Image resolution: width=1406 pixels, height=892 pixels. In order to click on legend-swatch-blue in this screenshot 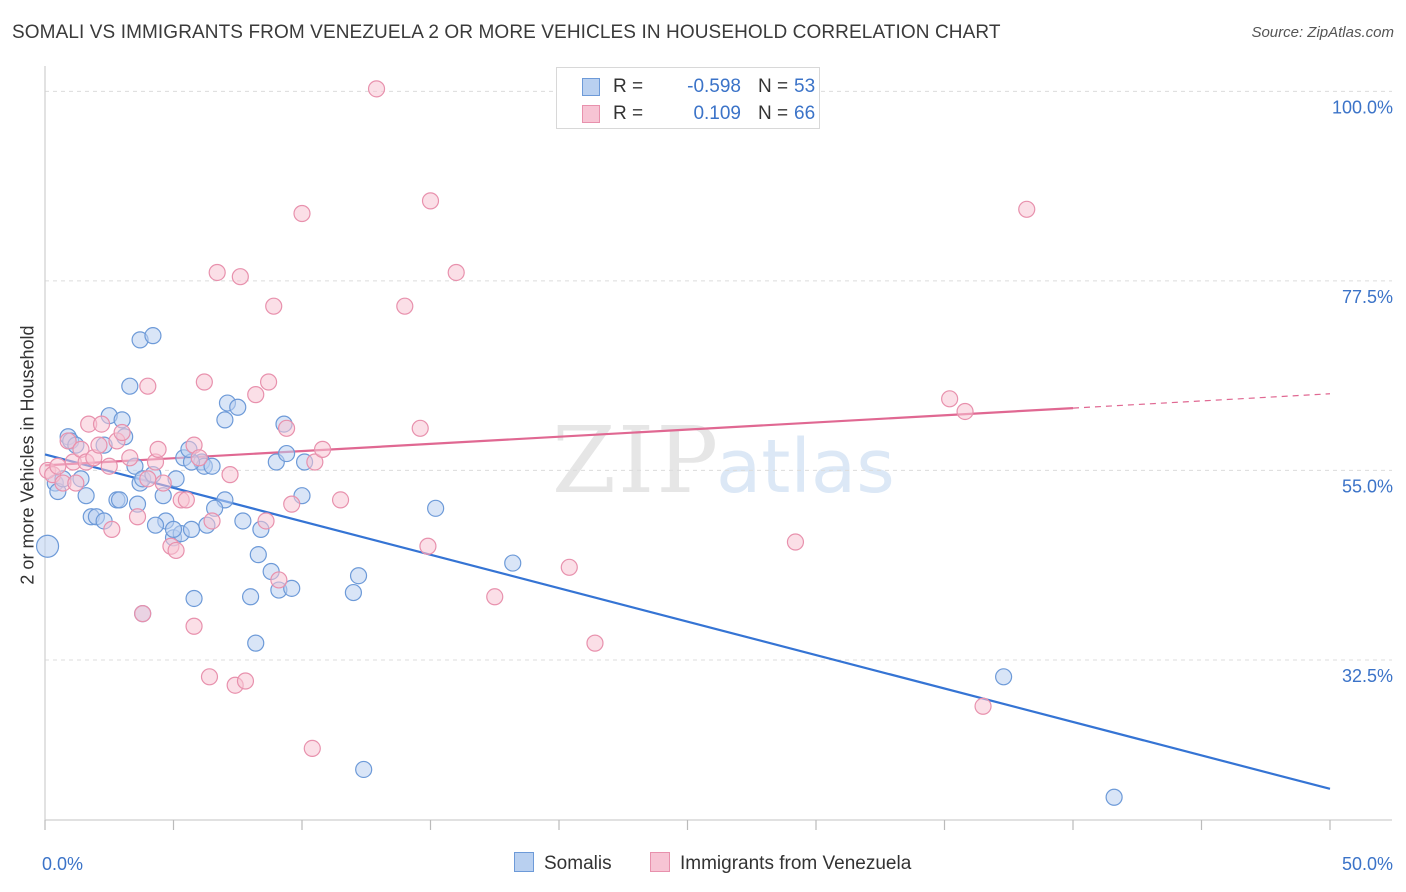, I will do `click(524, 862)`.